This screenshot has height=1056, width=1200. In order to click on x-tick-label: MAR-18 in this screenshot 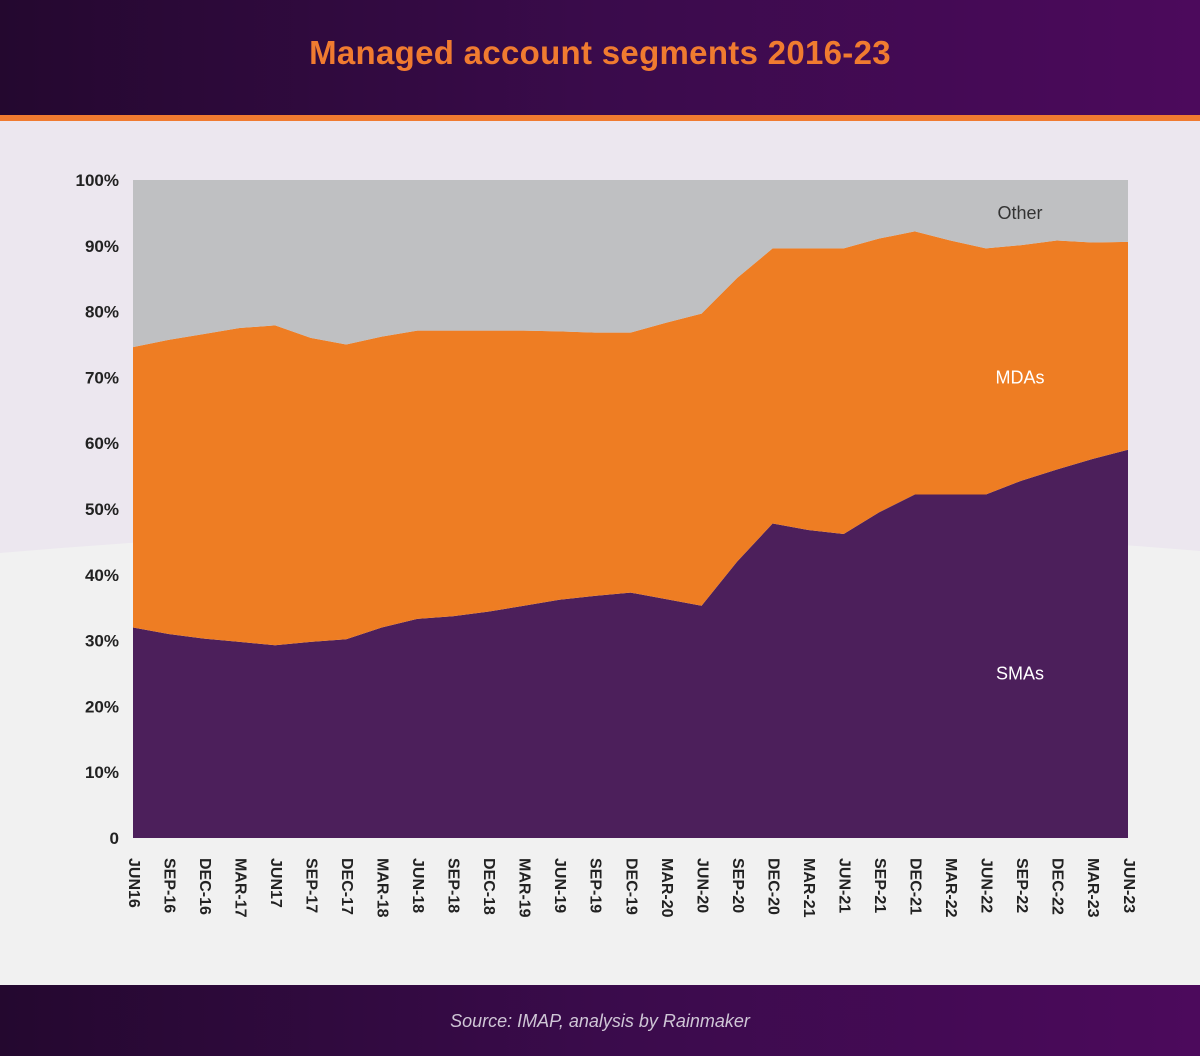, I will do `click(382, 888)`.